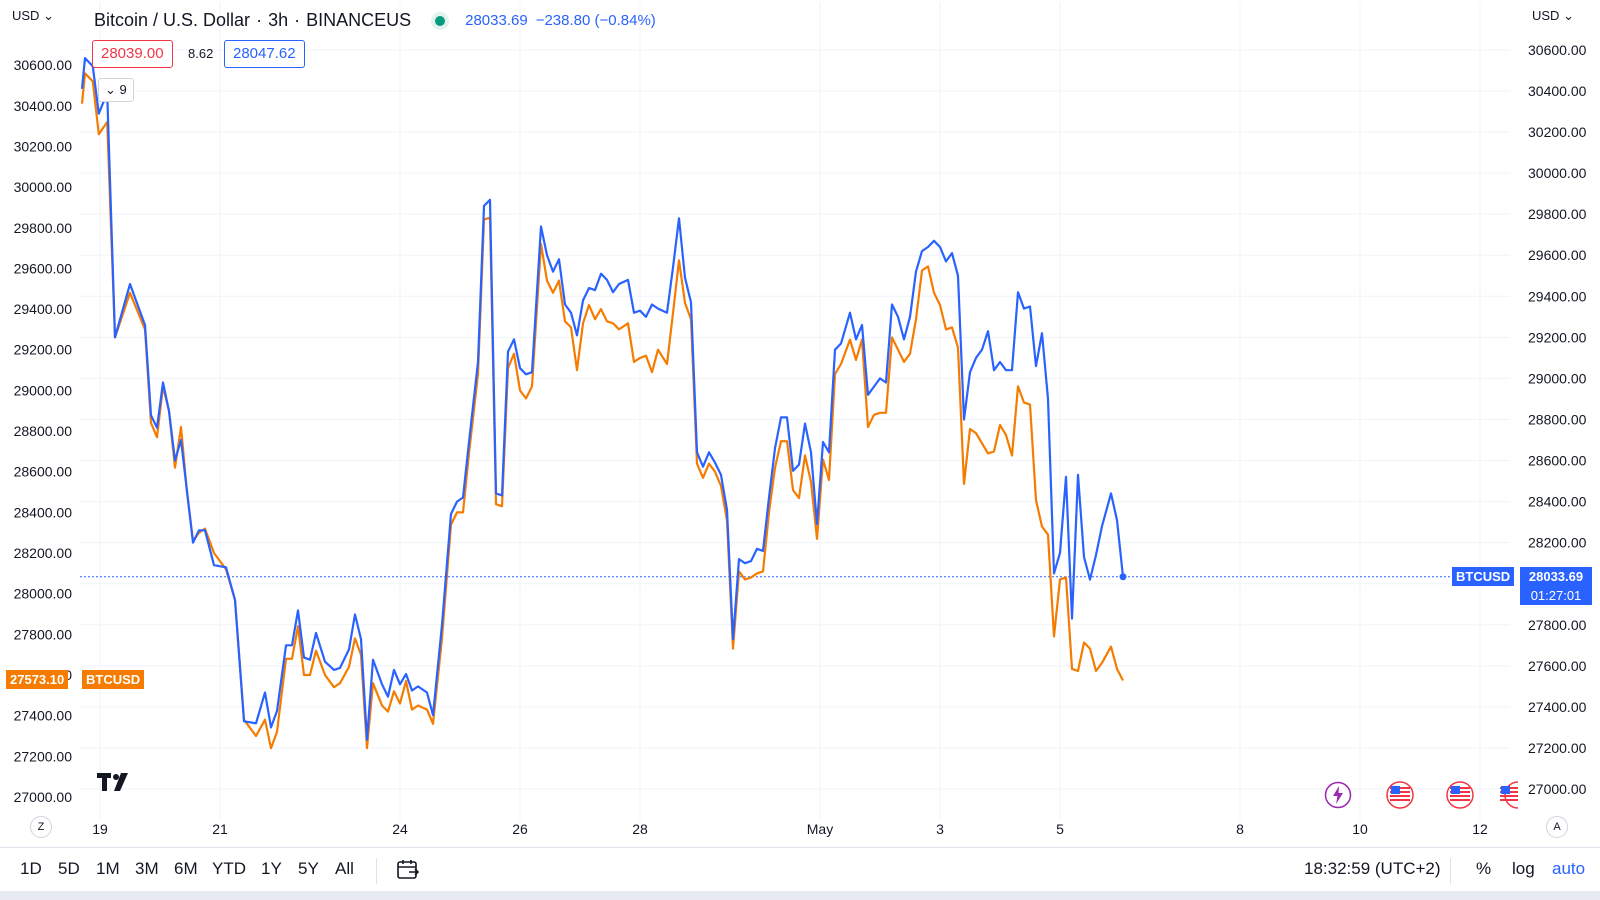  Describe the element at coordinates (1556, 595) in the screenshot. I see `bar-countdown-tag: 01:27:01` at that location.